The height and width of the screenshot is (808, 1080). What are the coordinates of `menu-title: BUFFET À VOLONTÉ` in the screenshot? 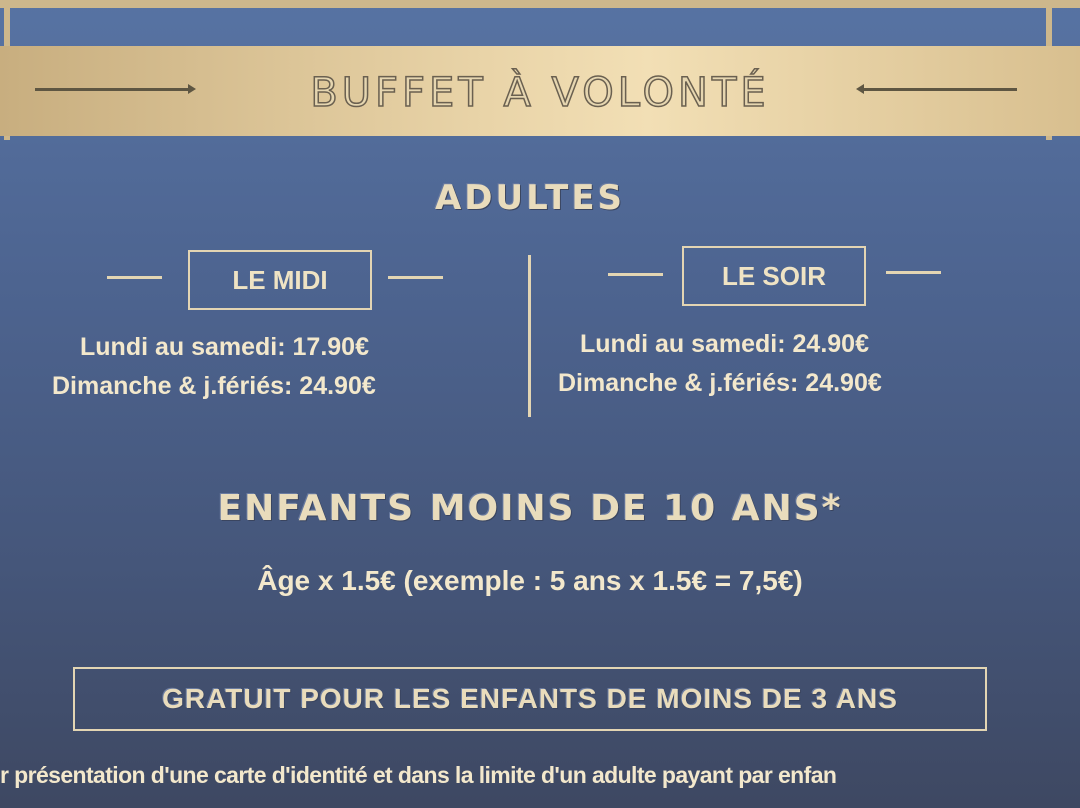 It's located at (540, 93).